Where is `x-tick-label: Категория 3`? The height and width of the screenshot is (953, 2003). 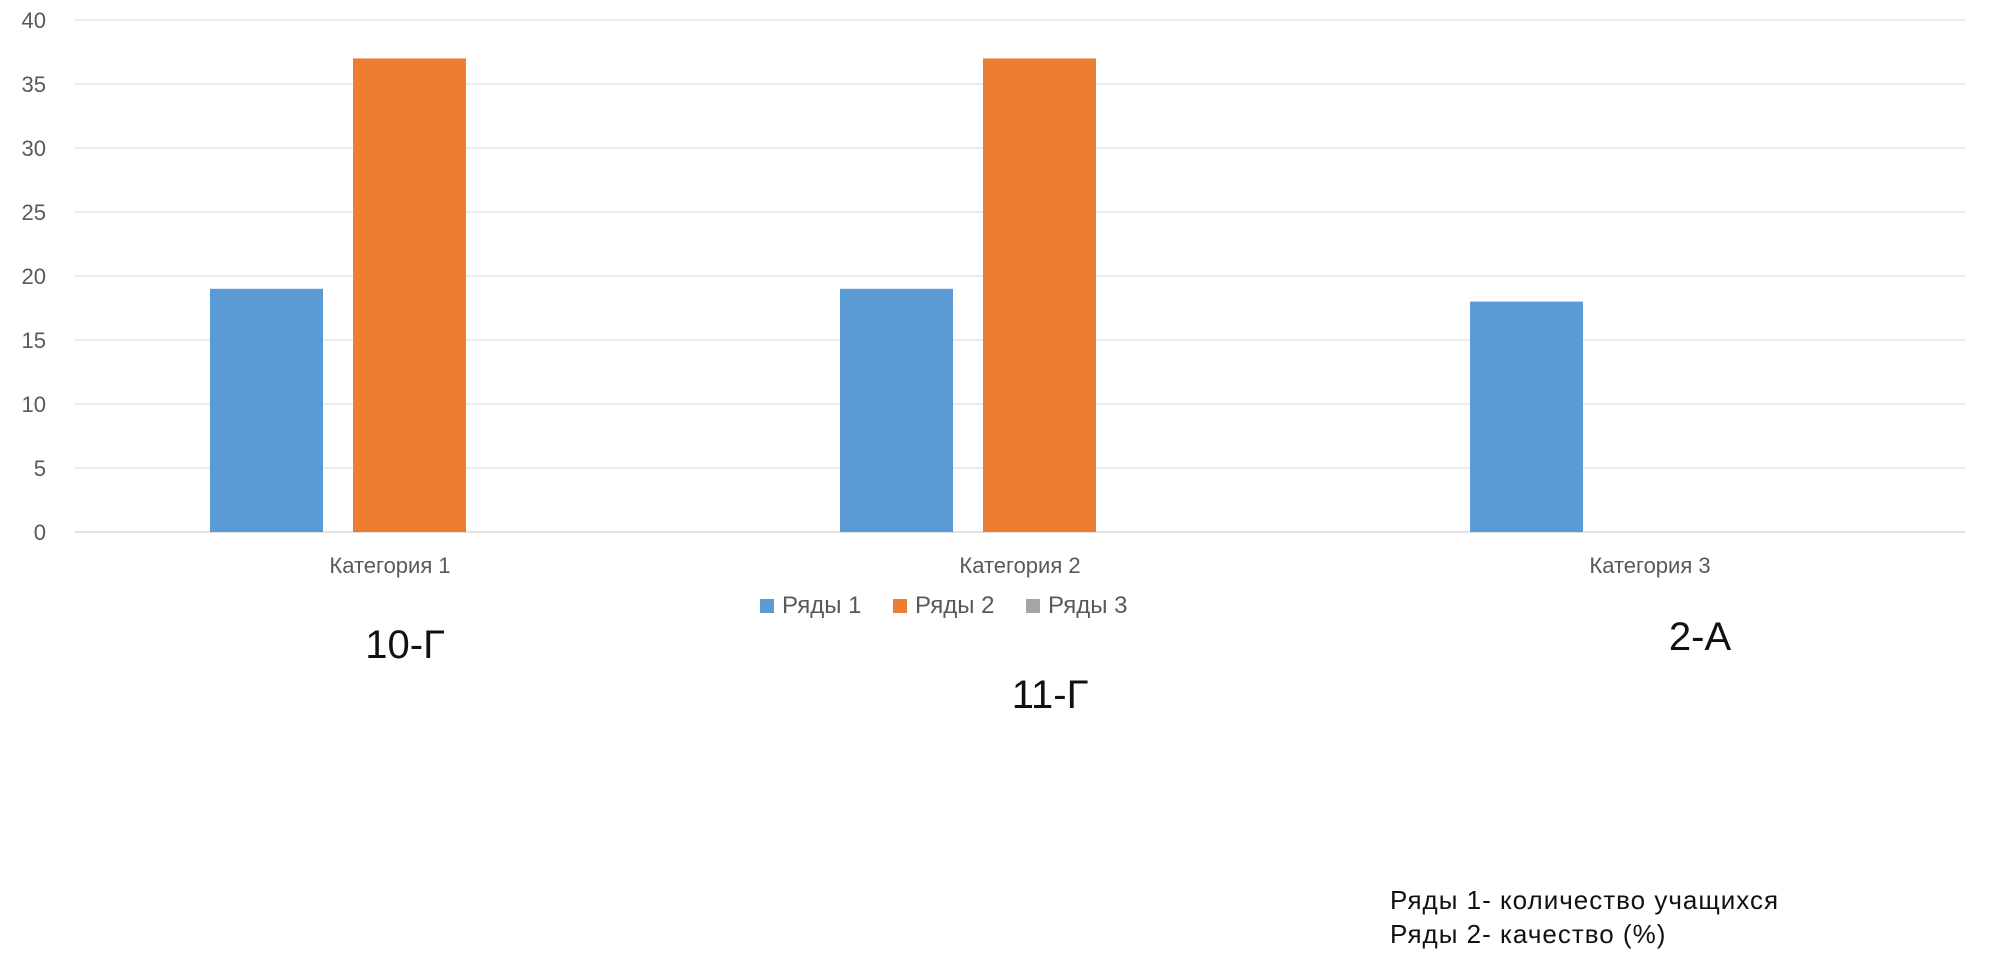
x-tick-label: Категория 3 is located at coordinates (1649, 565).